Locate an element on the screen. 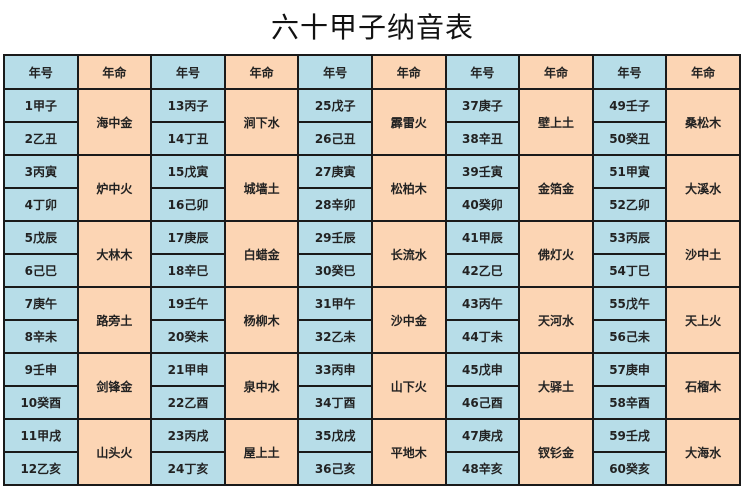  table-row: 6己巳 18辛巳 30癸巳 42乙巳 54丁巳 is located at coordinates (371, 270).